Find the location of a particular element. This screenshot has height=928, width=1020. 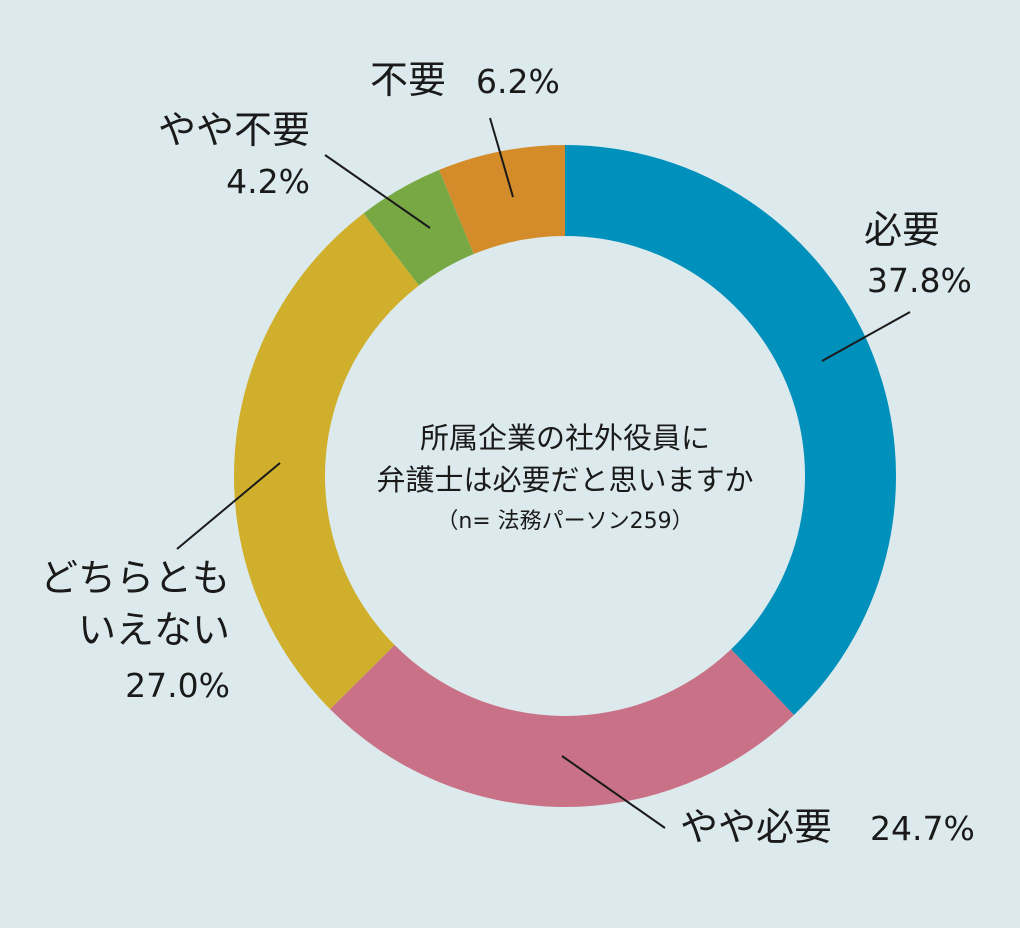

value-label-yaya-hitsuyo: 24.7% is located at coordinates (922, 828).